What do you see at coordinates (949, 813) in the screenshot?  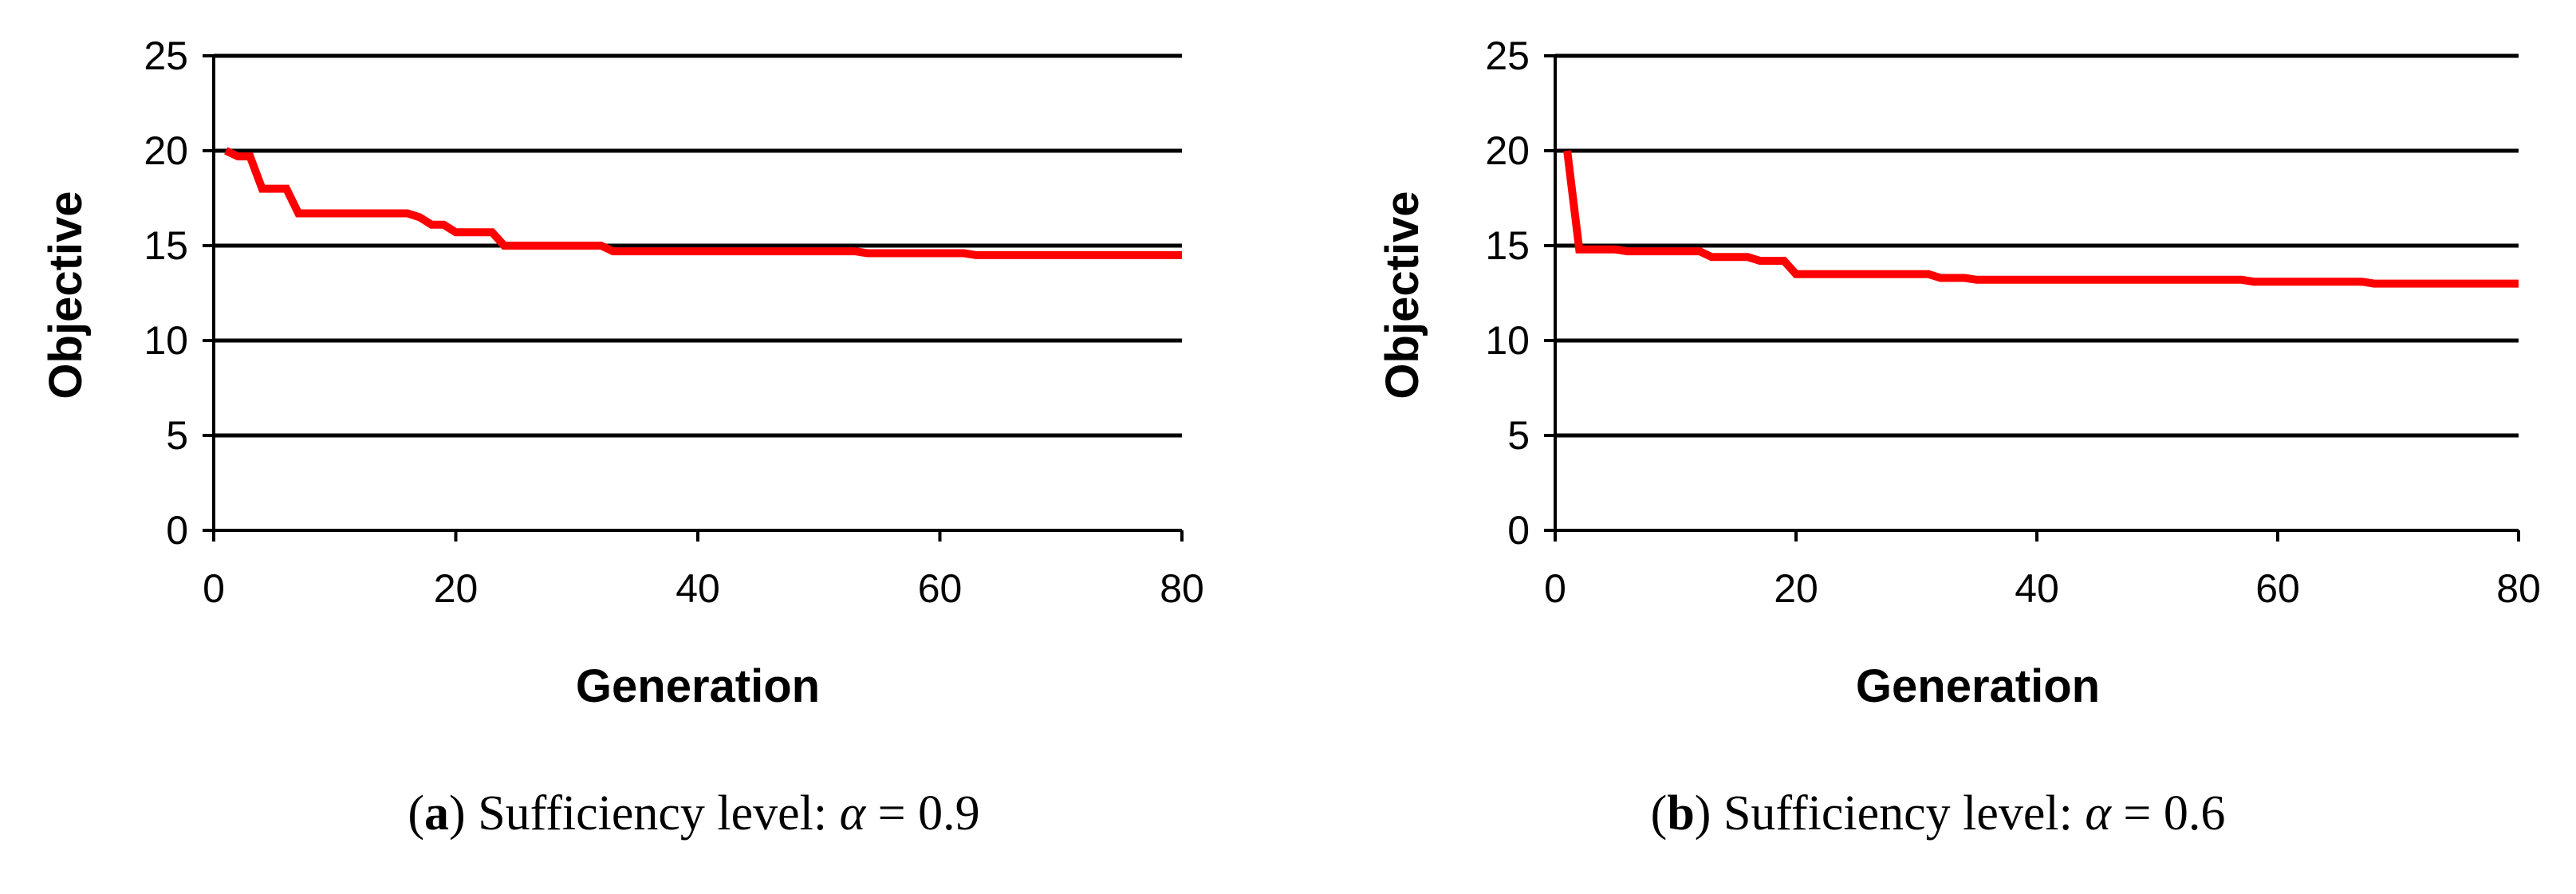 I see `caption-value: 0.9` at bounding box center [949, 813].